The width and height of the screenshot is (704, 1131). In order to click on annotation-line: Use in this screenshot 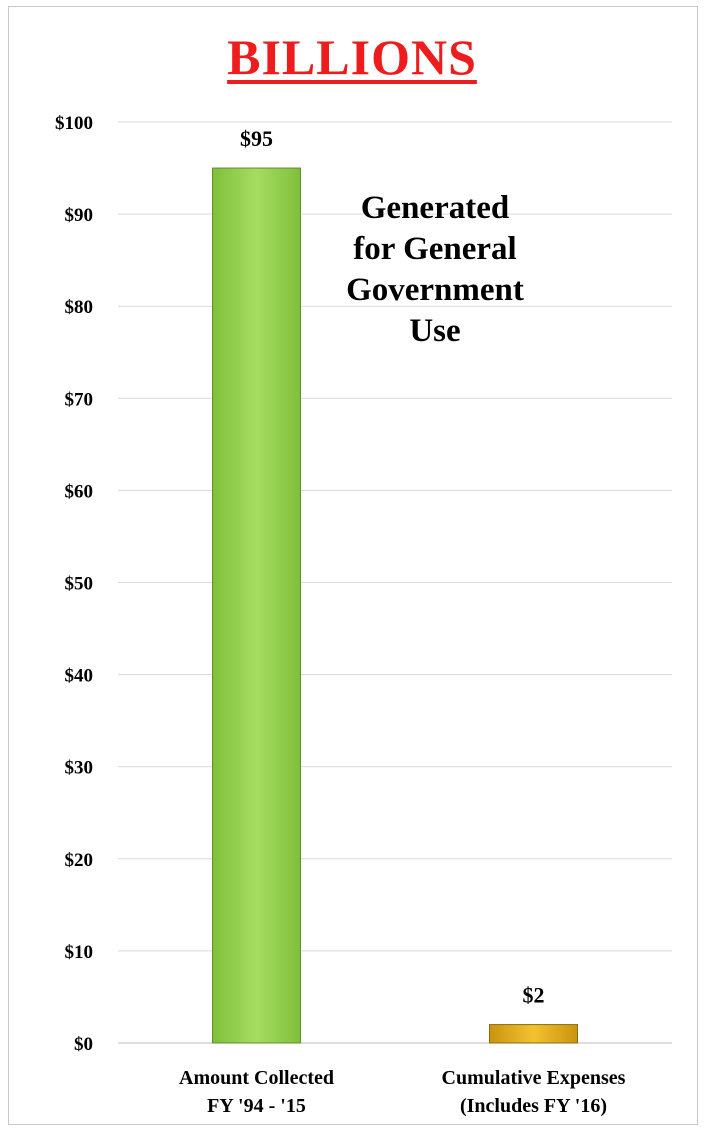, I will do `click(435, 331)`.